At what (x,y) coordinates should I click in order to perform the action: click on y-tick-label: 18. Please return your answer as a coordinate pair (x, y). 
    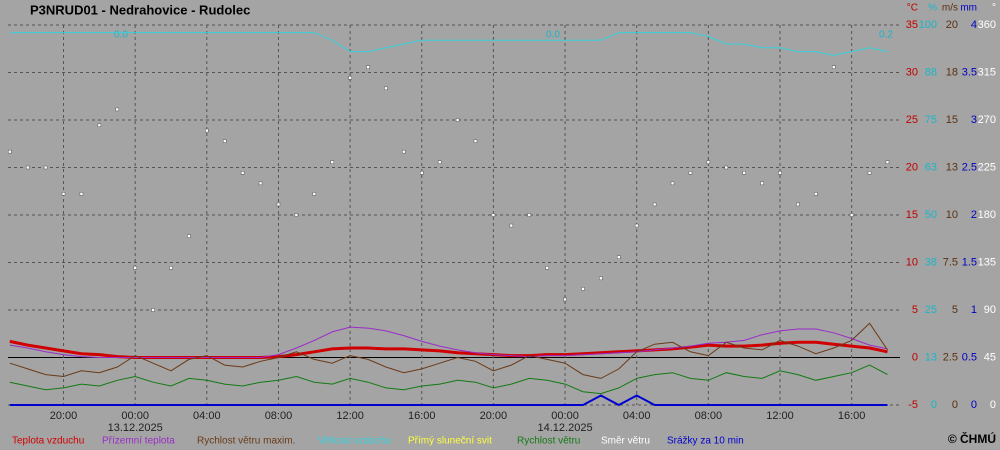
    Looking at the image, I should click on (952, 72).